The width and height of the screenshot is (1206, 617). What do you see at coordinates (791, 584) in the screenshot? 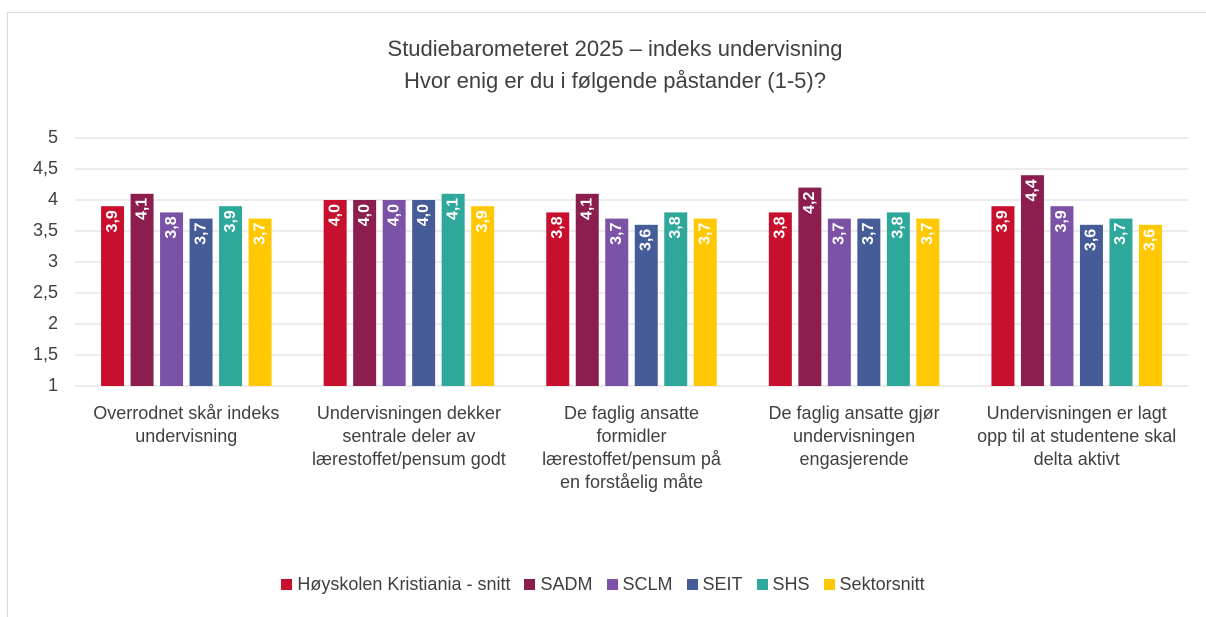
I see `legend-label: SHS` at bounding box center [791, 584].